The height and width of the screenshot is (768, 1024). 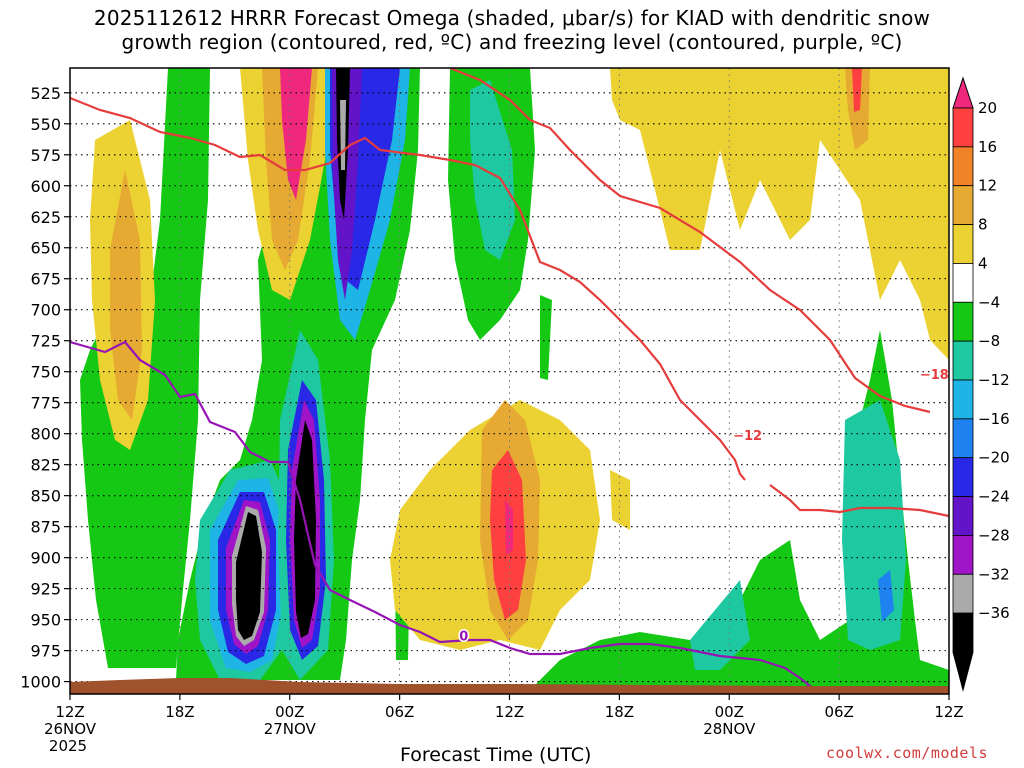 What do you see at coordinates (45, 372) in the screenshot?
I see `y-tick-label: 750` at bounding box center [45, 372].